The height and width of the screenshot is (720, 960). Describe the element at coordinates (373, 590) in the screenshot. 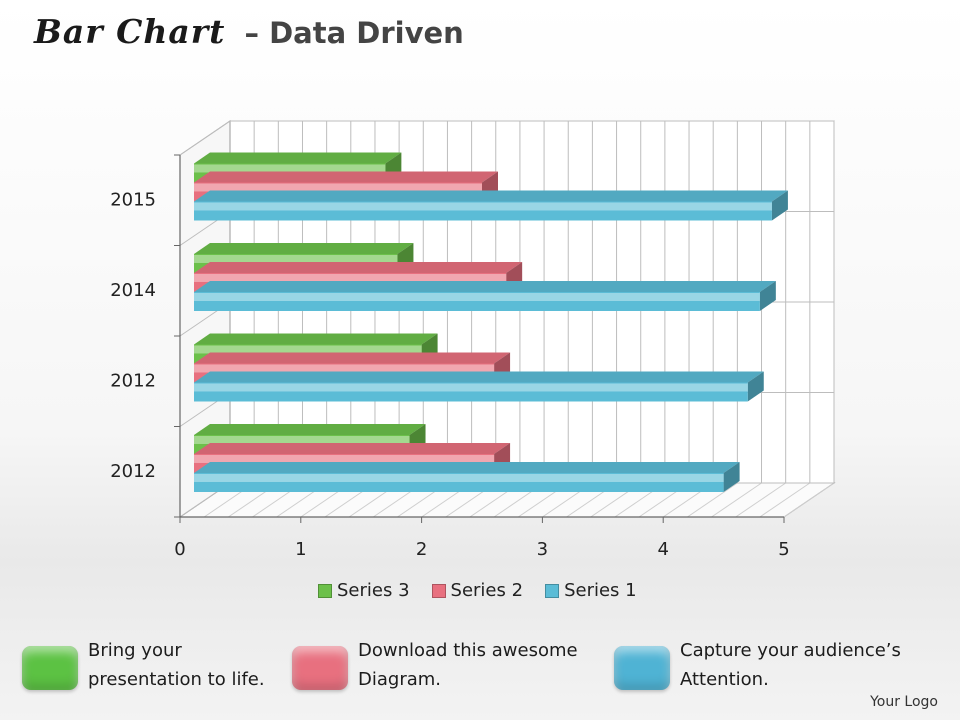

I see `legend-label: Series 3` at that location.